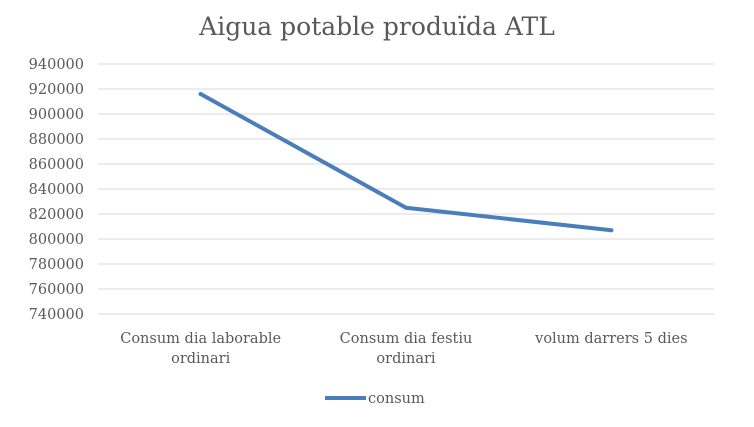 This screenshot has height=427, width=754. Describe the element at coordinates (376, 26) in the screenshot. I see `chart-title: Aigua potable produïda ATL` at that location.